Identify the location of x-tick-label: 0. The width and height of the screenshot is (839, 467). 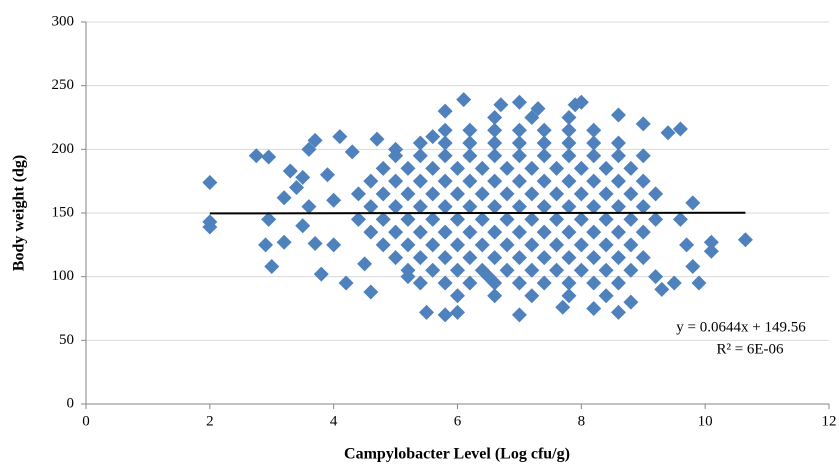
(86, 421).